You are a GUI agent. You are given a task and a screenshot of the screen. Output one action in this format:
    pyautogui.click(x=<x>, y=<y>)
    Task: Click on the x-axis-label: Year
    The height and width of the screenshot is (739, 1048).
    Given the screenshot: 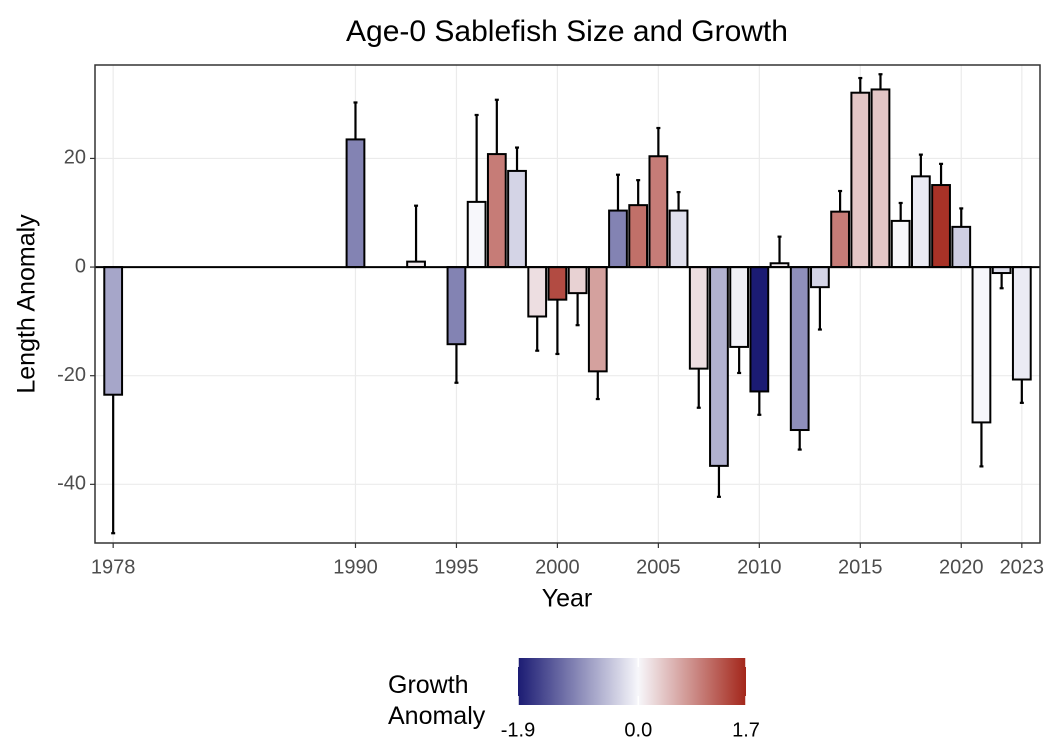 What is the action you would take?
    pyautogui.click(x=567, y=599)
    